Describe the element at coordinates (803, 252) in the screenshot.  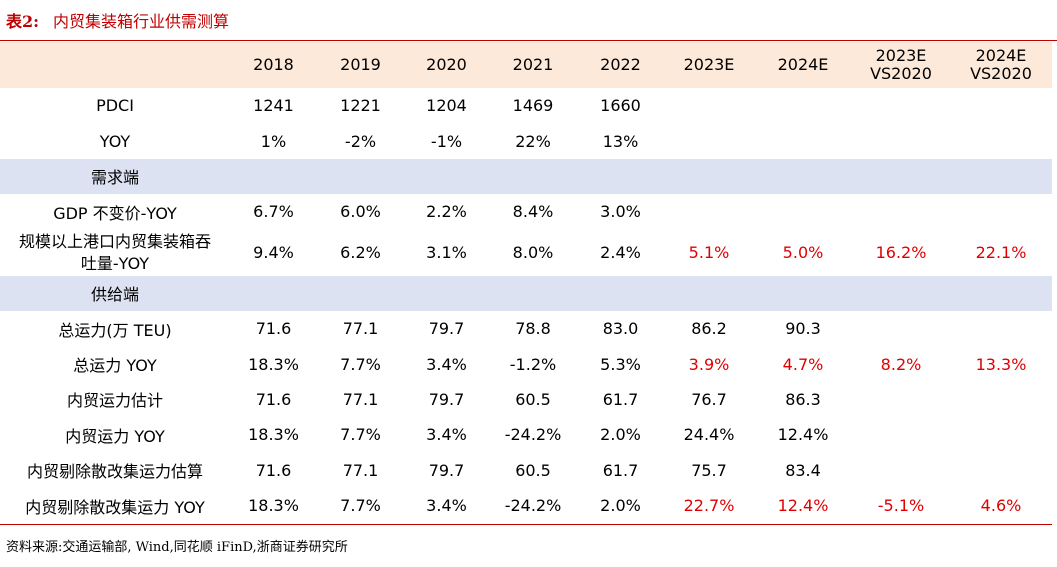
I see `cell: 5.0%` at that location.